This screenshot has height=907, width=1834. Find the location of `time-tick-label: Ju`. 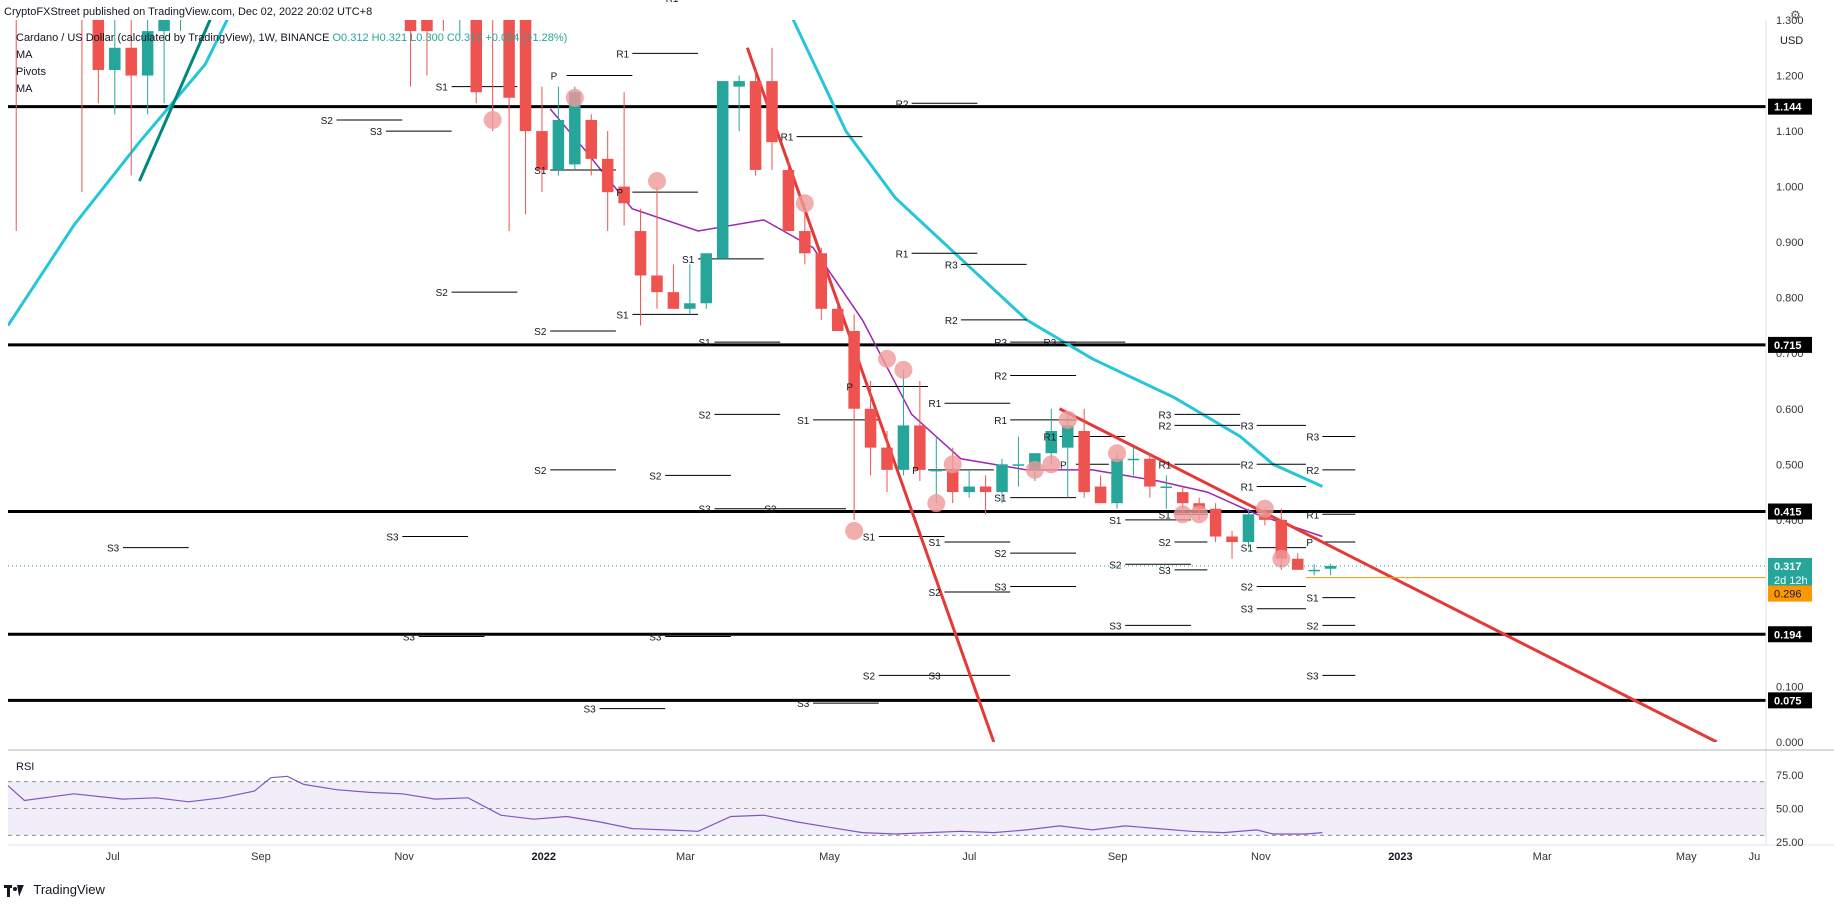

time-tick-label: Ju is located at coordinates (1755, 857).